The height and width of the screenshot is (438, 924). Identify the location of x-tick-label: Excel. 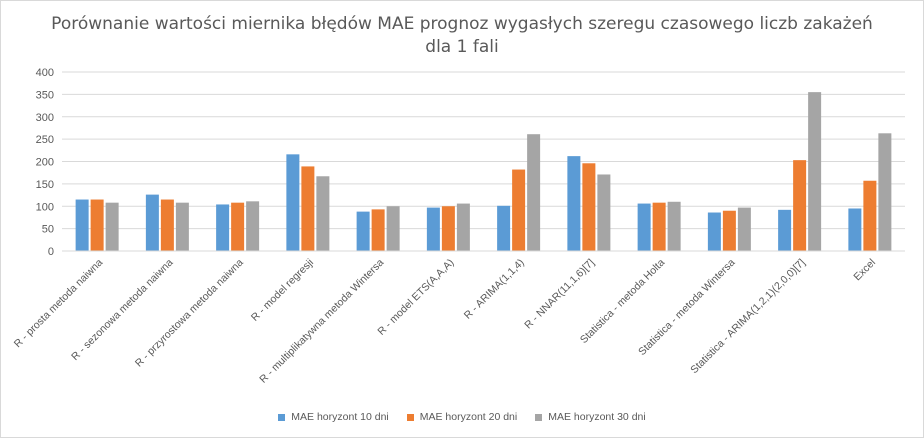
(864, 270).